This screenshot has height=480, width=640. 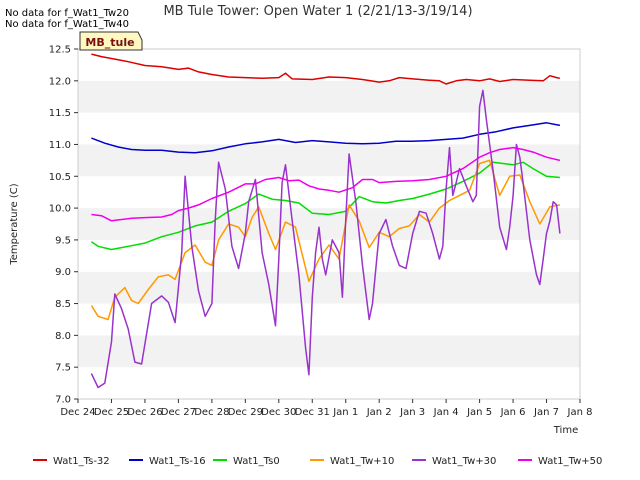 What do you see at coordinates (77, 412) in the screenshot?
I see `x-tick-label: Dec 24` at bounding box center [77, 412].